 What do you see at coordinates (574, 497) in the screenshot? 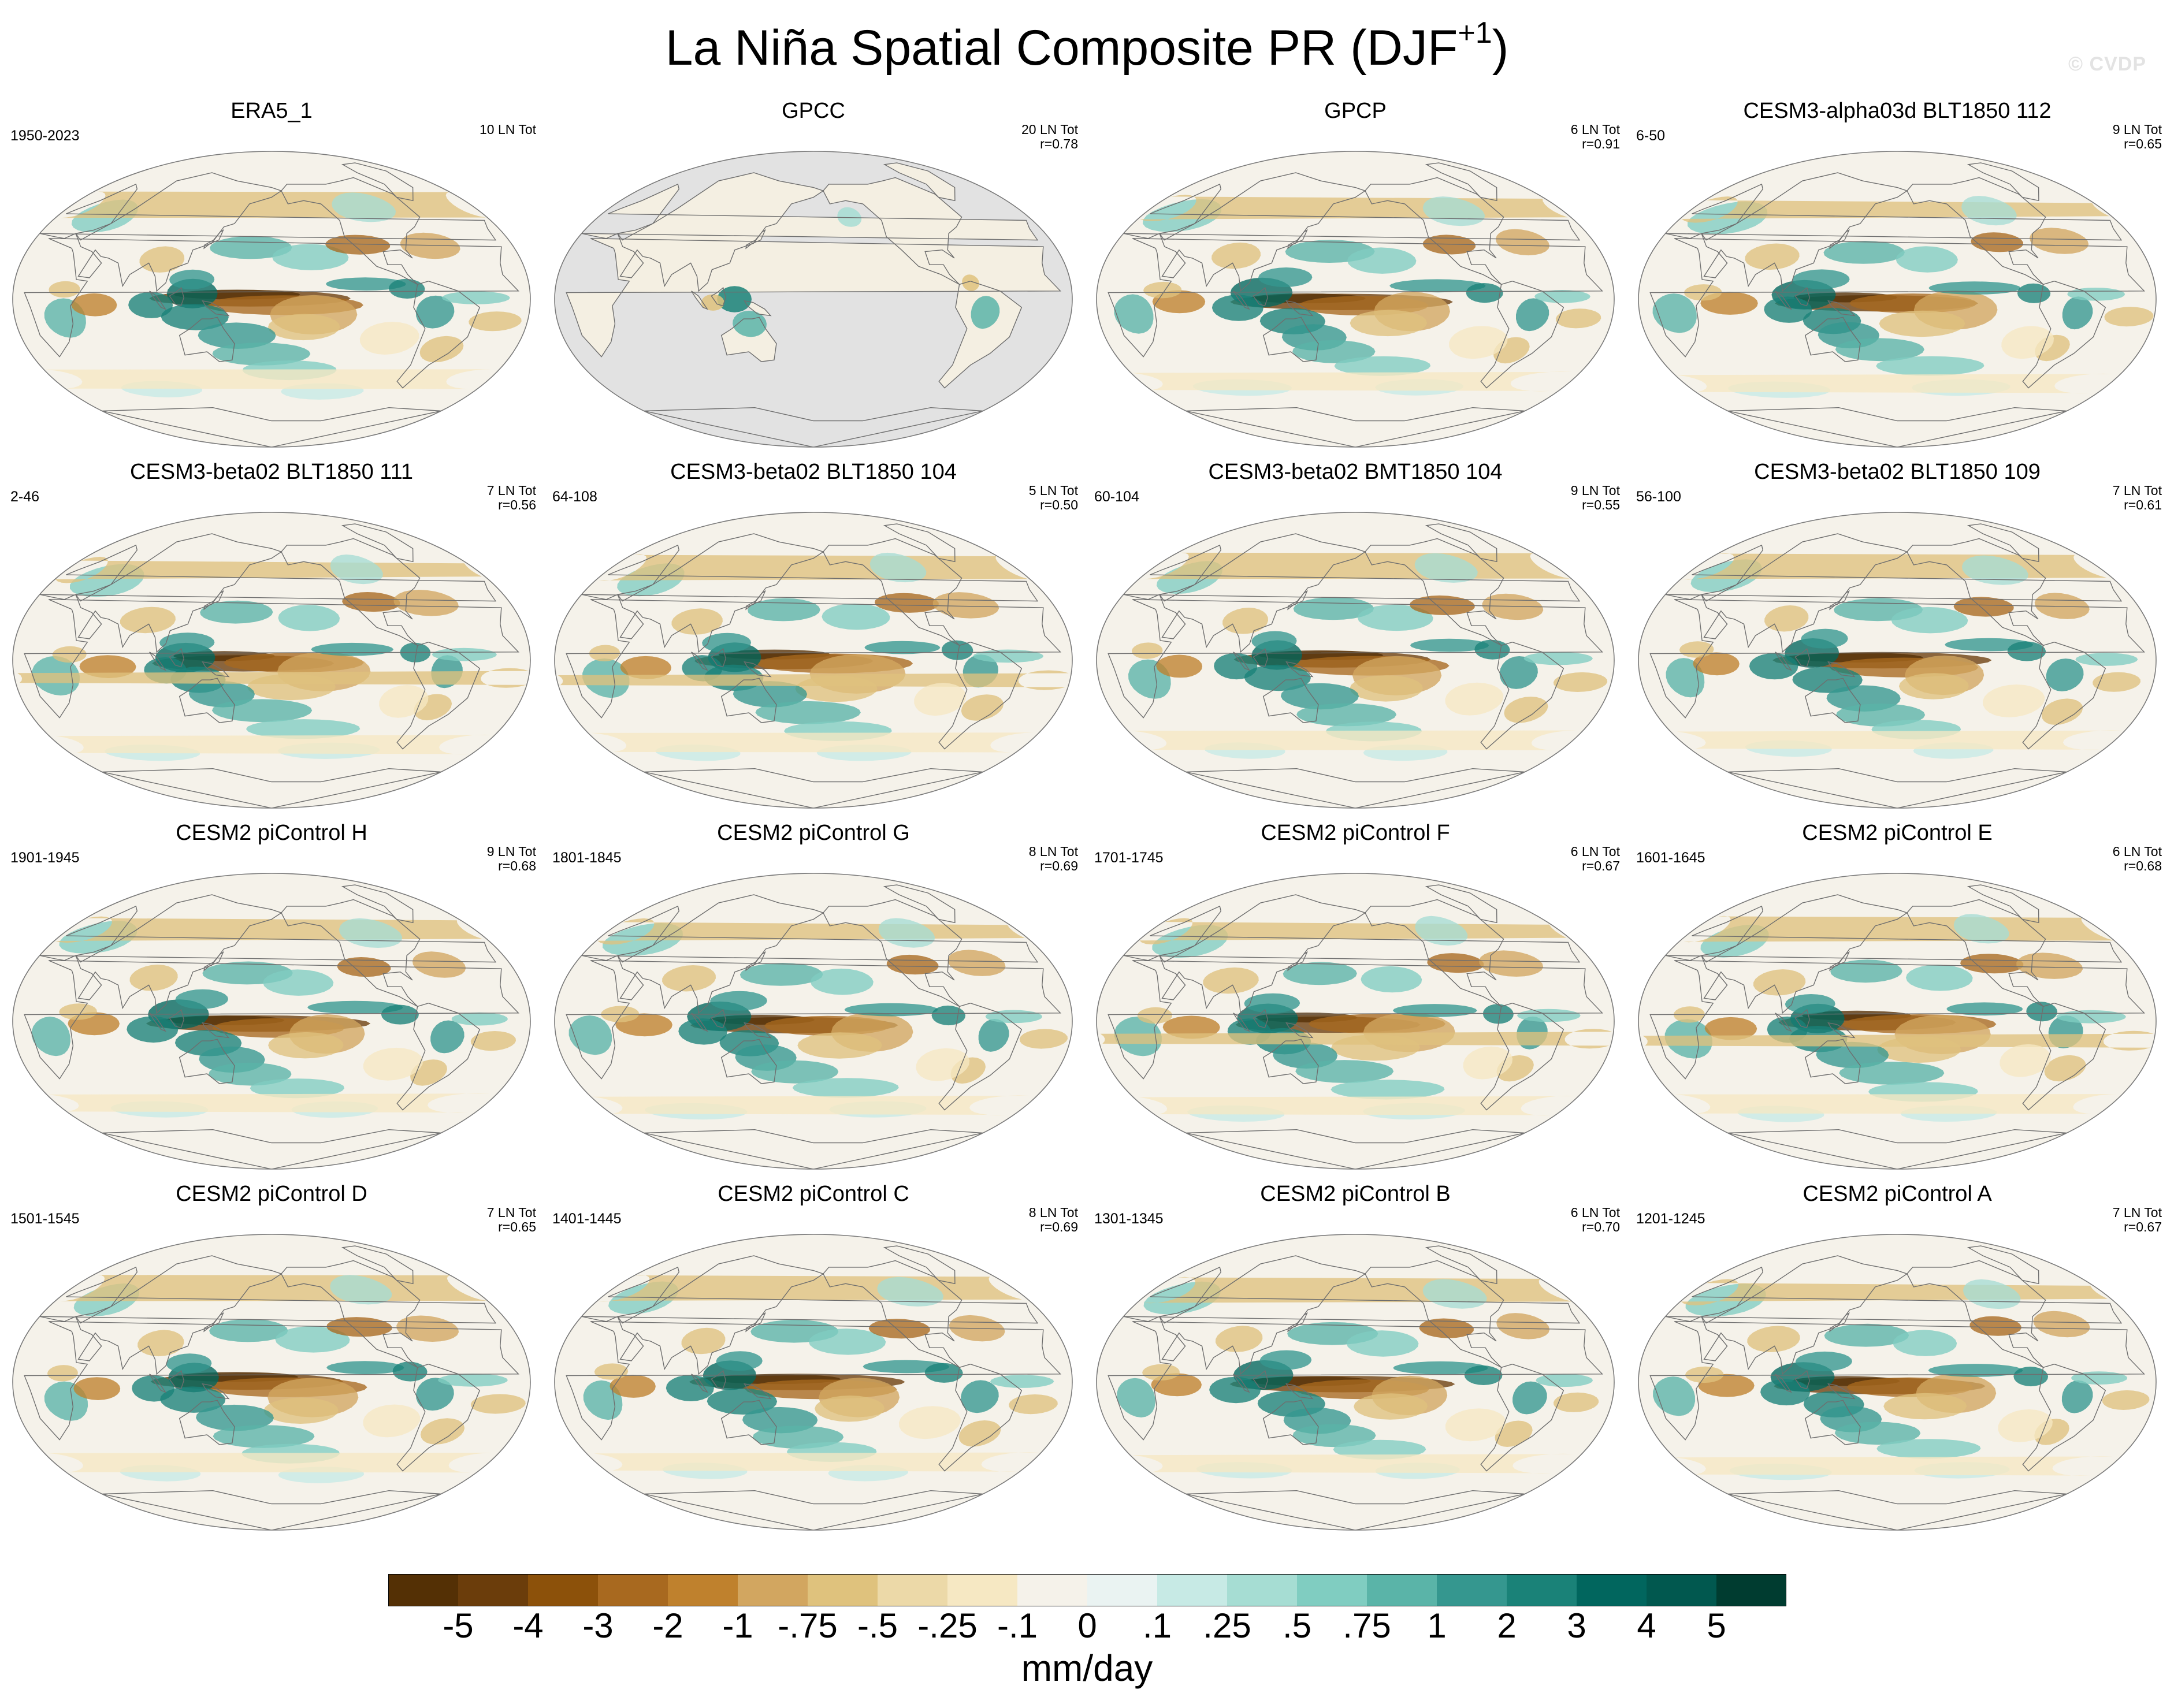
I see `panel-years: 64-108` at bounding box center [574, 497].